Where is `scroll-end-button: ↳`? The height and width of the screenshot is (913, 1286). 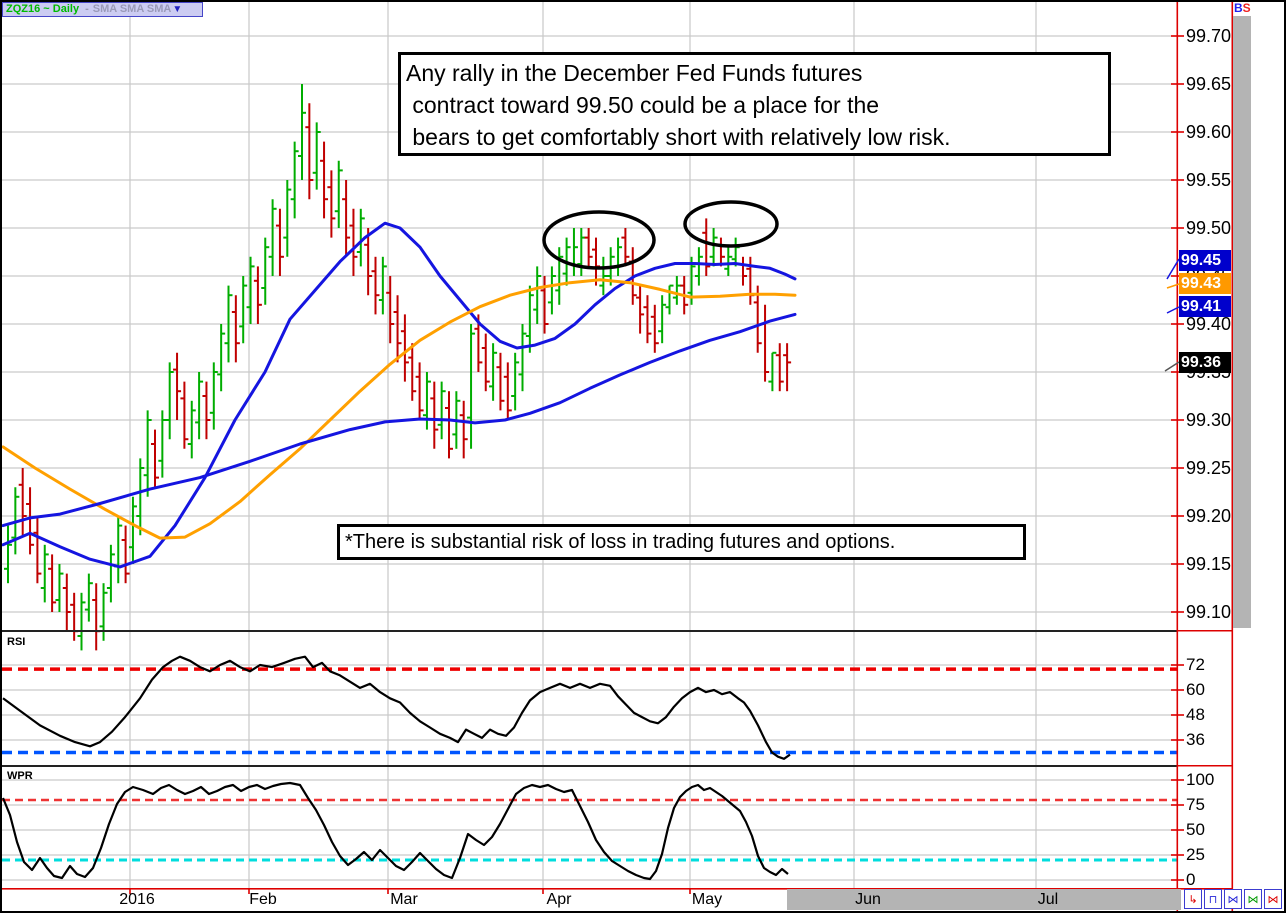
scroll-end-button: ↳ is located at coordinates (1193, 899).